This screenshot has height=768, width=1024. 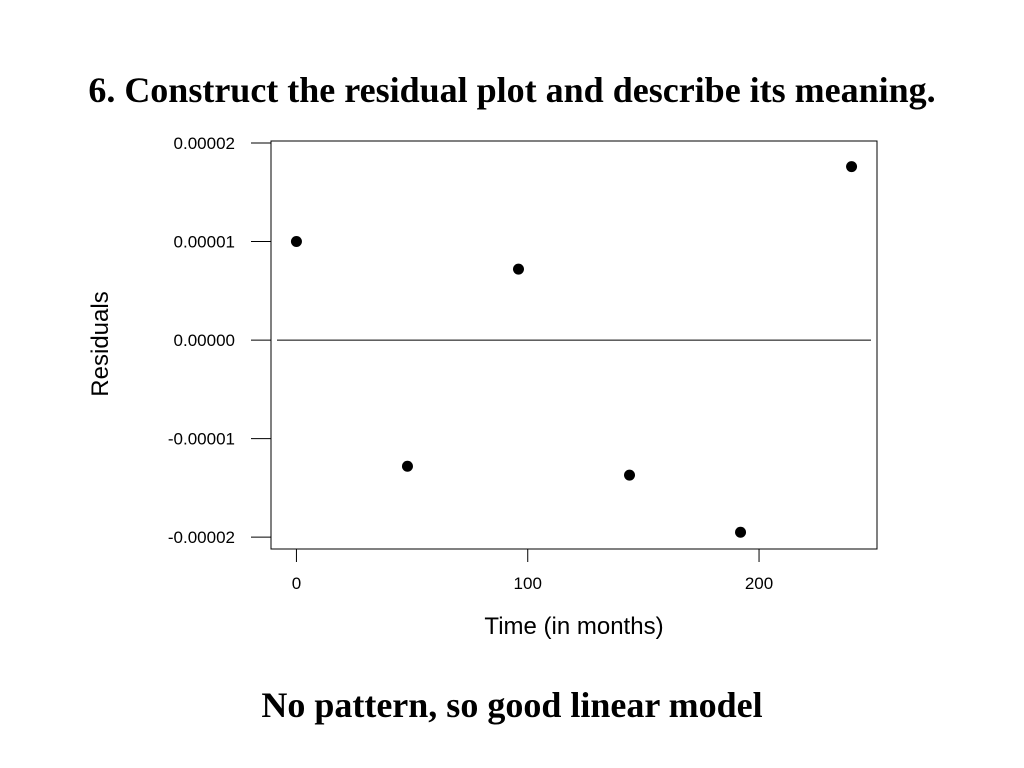 What do you see at coordinates (532, 571) in the screenshot?
I see `x-axis: 0 100 200` at bounding box center [532, 571].